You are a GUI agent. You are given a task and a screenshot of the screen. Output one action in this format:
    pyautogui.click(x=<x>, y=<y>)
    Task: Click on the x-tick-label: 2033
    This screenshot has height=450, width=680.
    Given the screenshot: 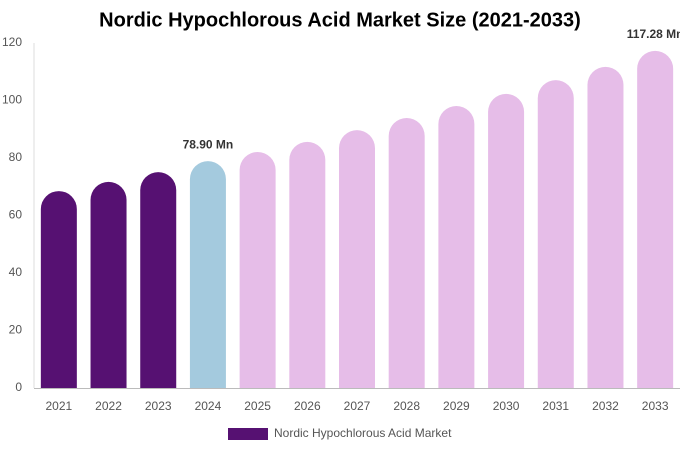 What is the action you would take?
    pyautogui.click(x=655, y=406)
    